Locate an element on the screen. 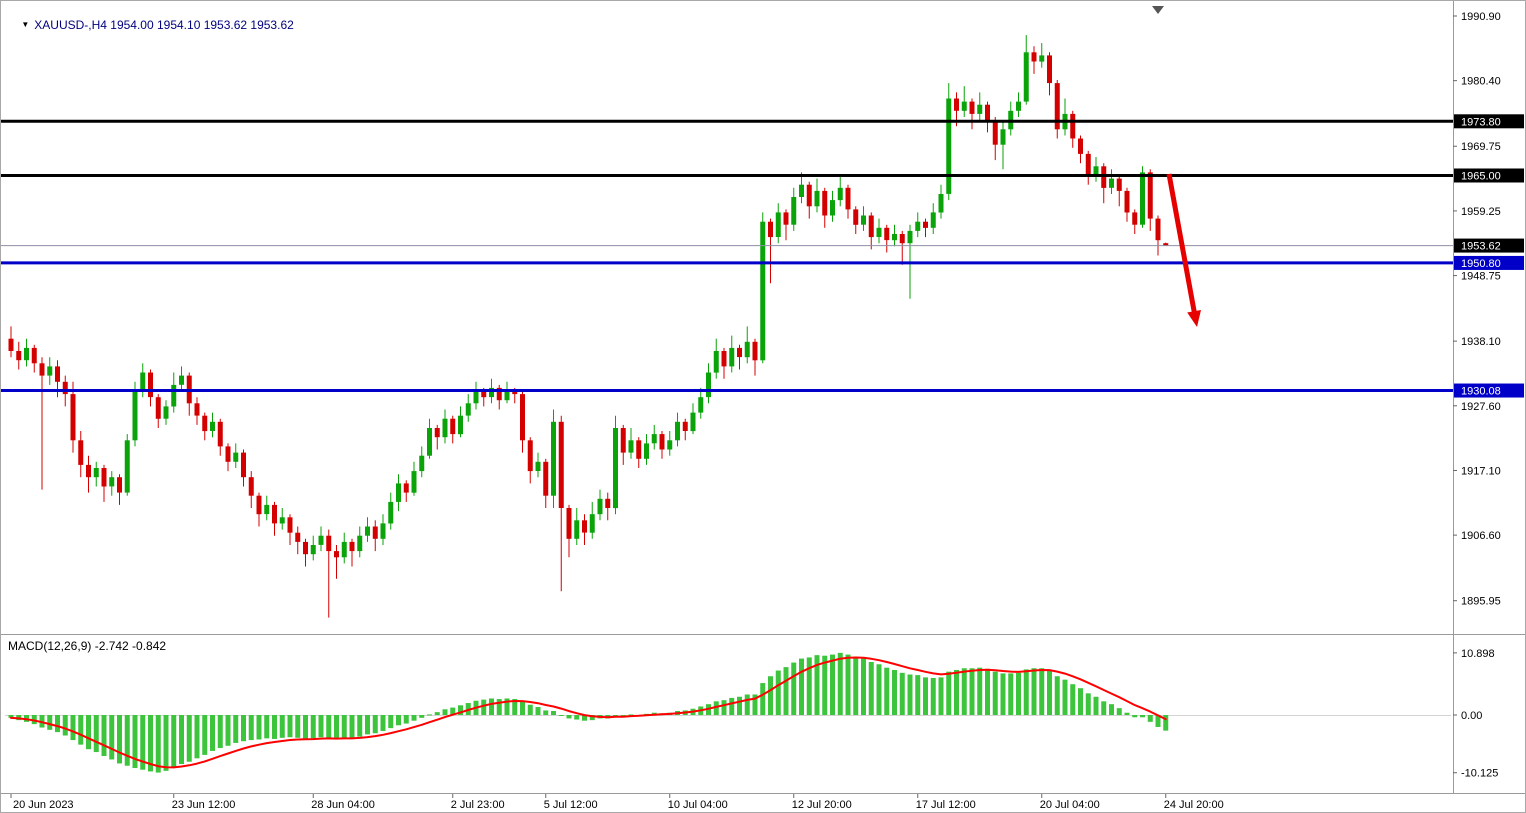 This screenshot has height=813, width=1526. svg-text: 1950.80 is located at coordinates (1481, 264).